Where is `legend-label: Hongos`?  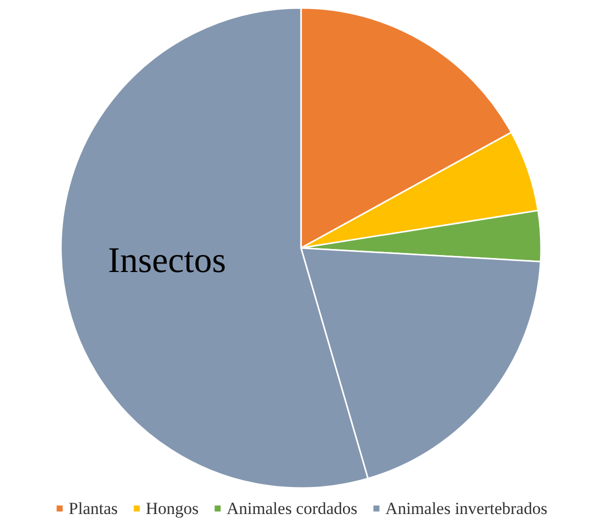 legend-label: Hongos is located at coordinates (172, 508).